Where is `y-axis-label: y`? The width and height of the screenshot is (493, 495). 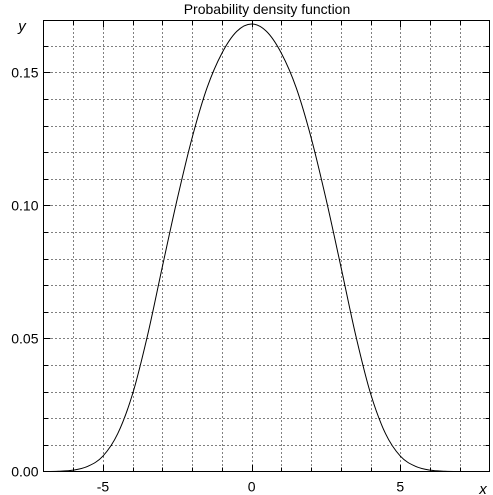 y-axis-label: y is located at coordinates (22, 26).